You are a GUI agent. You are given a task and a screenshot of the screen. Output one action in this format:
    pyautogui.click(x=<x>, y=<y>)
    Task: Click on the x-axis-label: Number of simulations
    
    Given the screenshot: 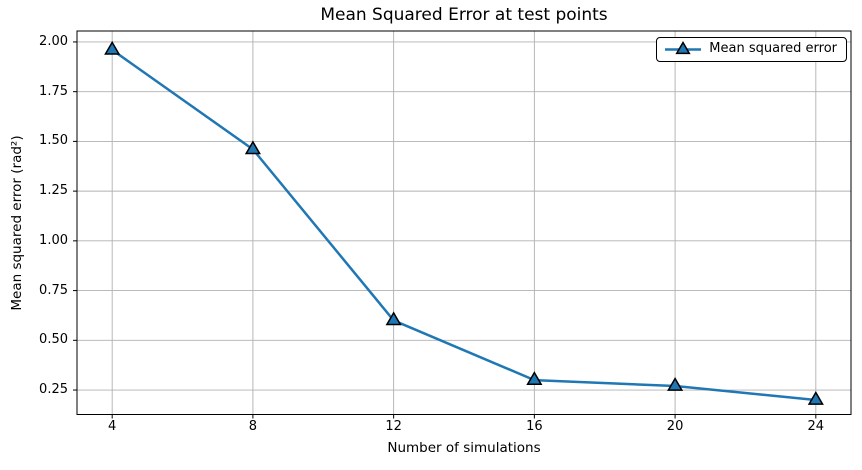 What is the action you would take?
    pyautogui.click(x=464, y=448)
    